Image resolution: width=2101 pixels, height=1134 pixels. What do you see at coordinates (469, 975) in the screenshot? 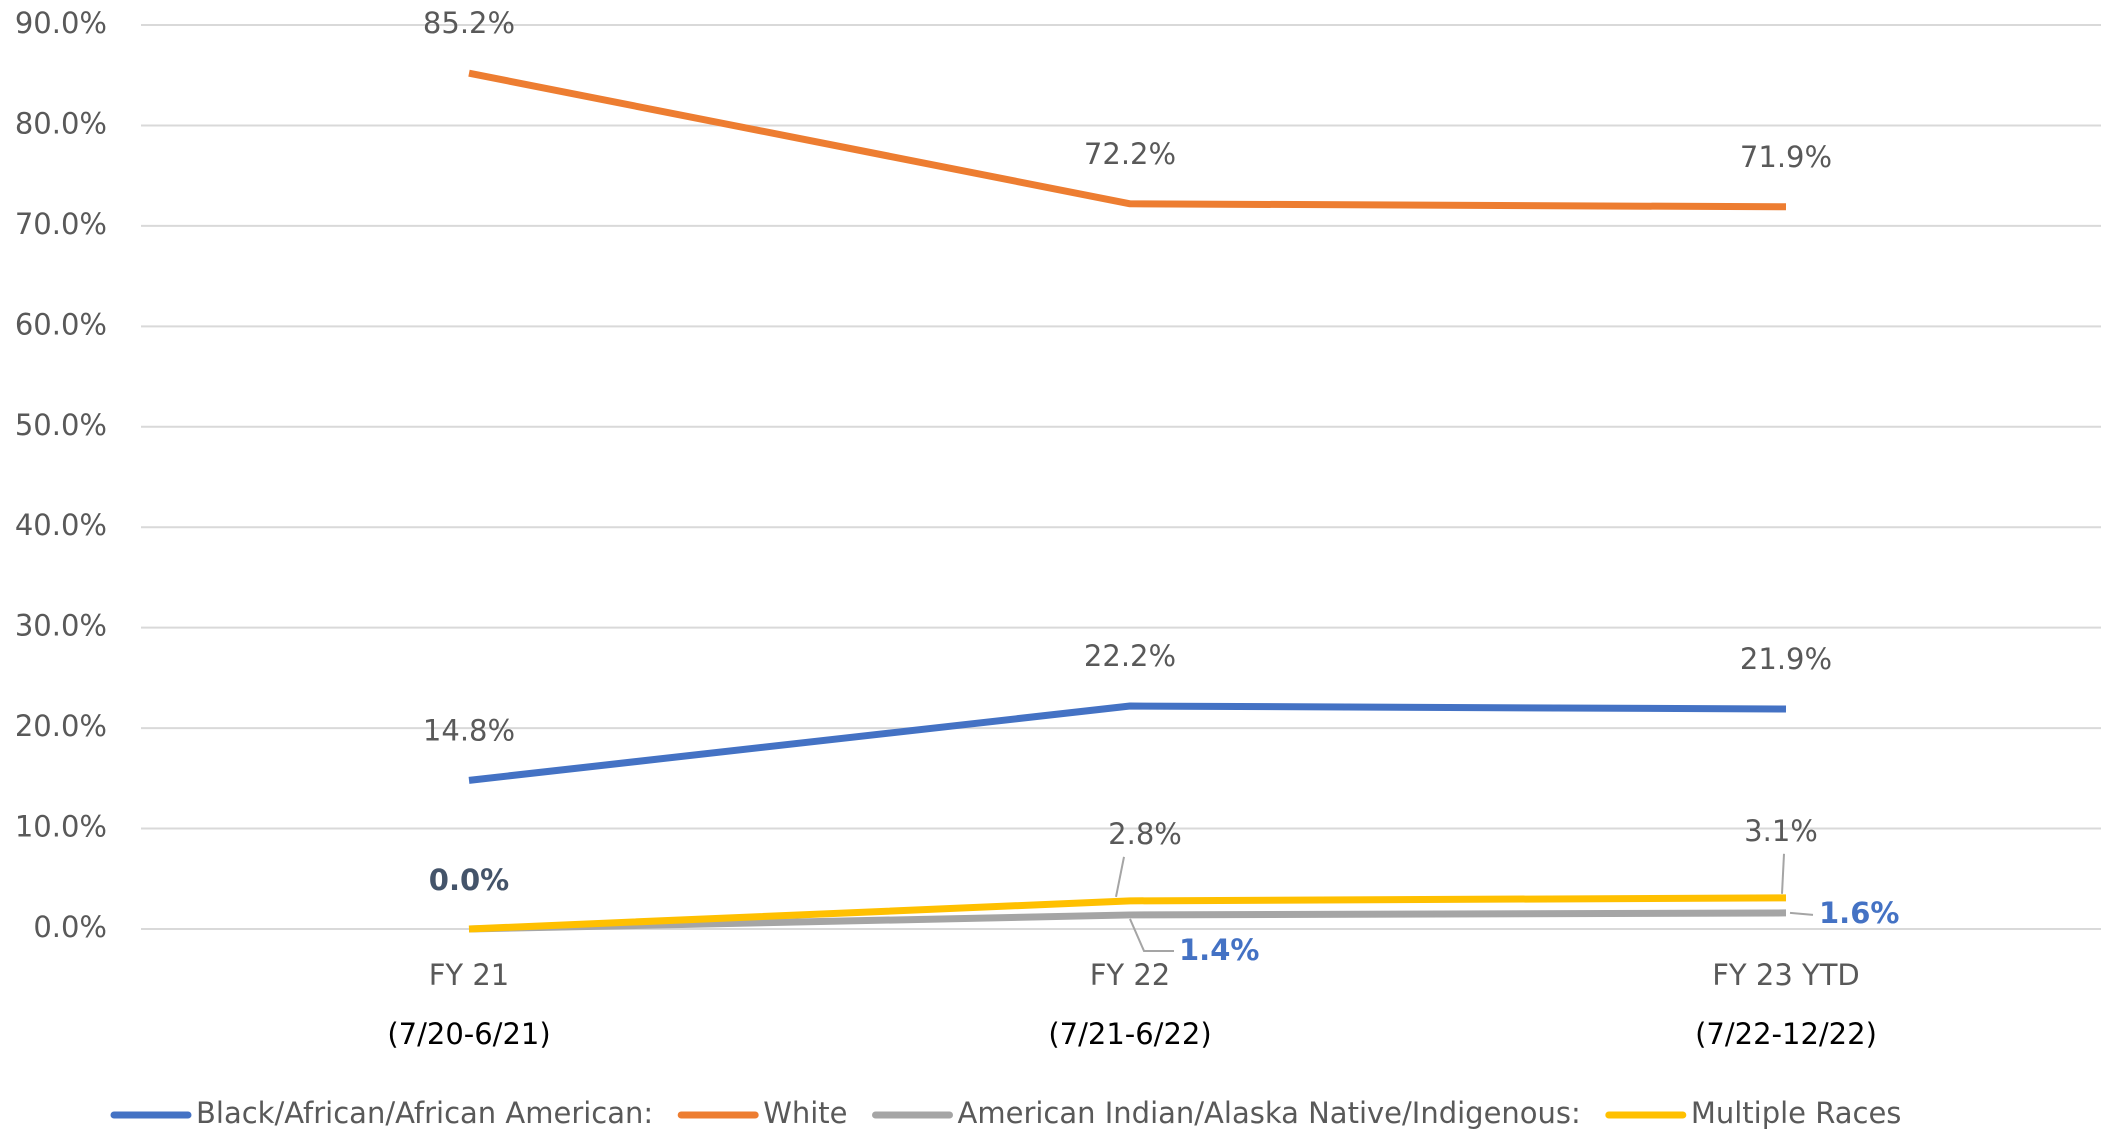
I see `x-tick-label: FY 21` at bounding box center [469, 975].